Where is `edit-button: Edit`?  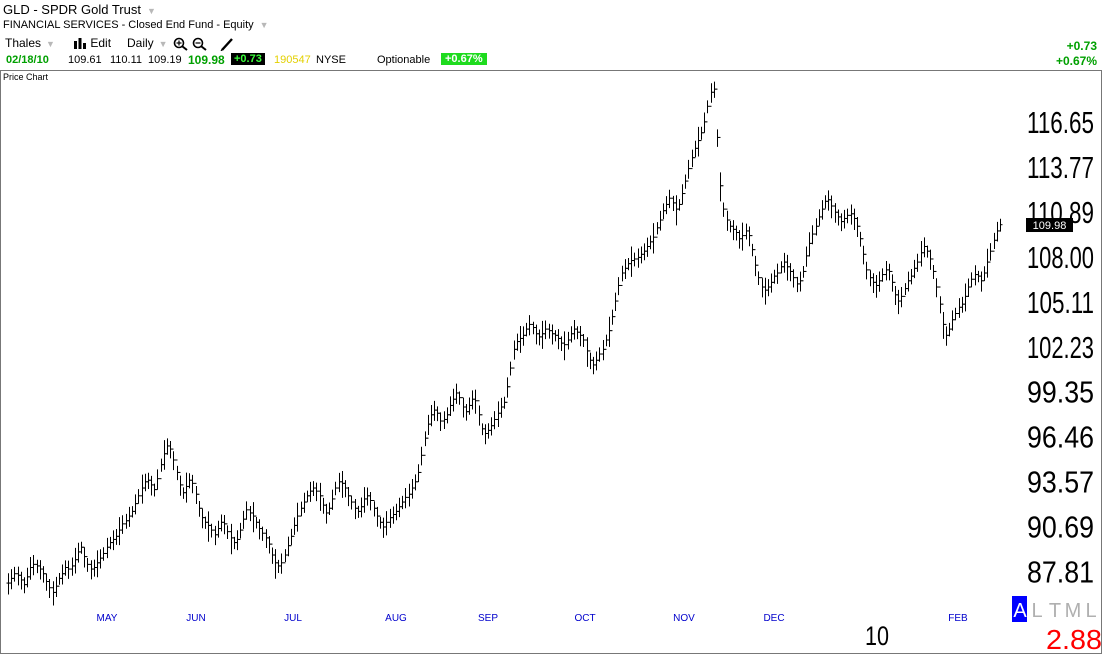 edit-button: Edit is located at coordinates (92, 43).